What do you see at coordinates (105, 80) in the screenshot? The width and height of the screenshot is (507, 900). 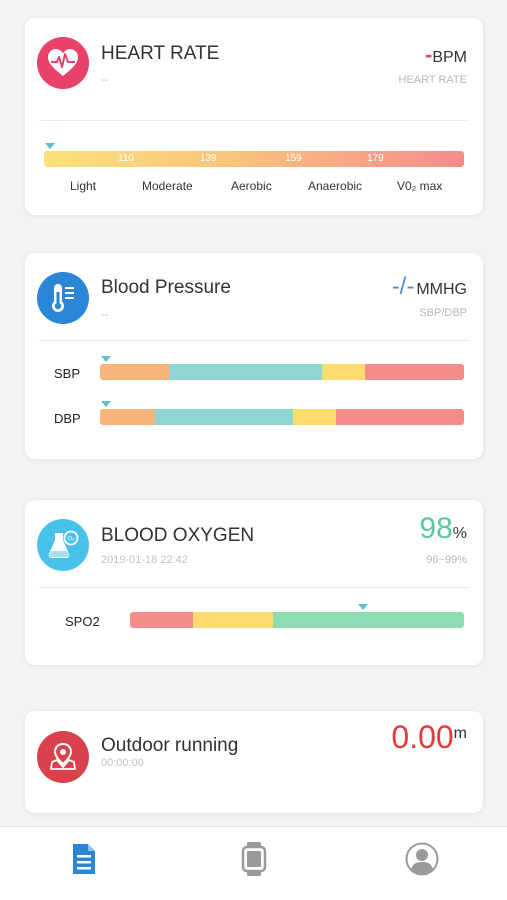 I see `heart-rate-subtitle: --` at bounding box center [105, 80].